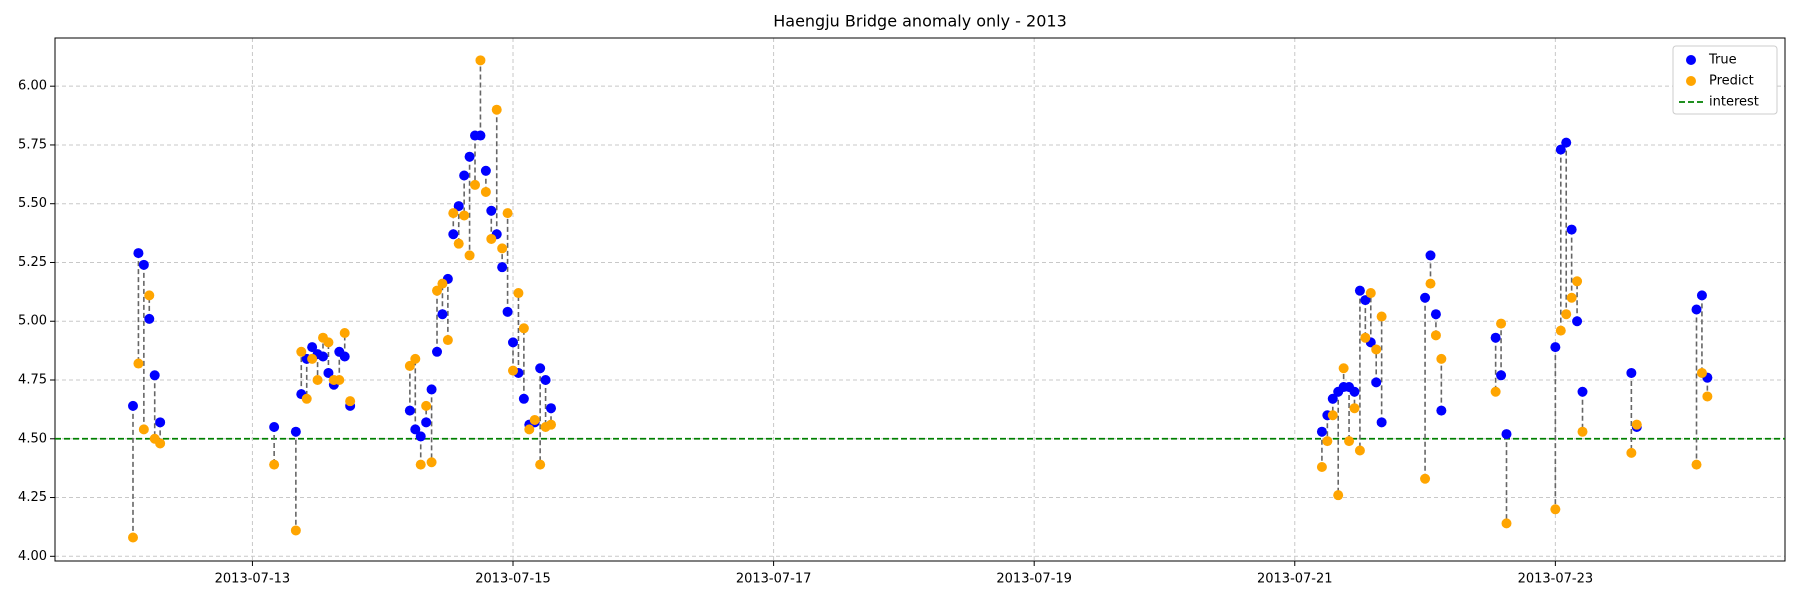  I want to click on y-tick-label: 4.75, so click(32, 380).